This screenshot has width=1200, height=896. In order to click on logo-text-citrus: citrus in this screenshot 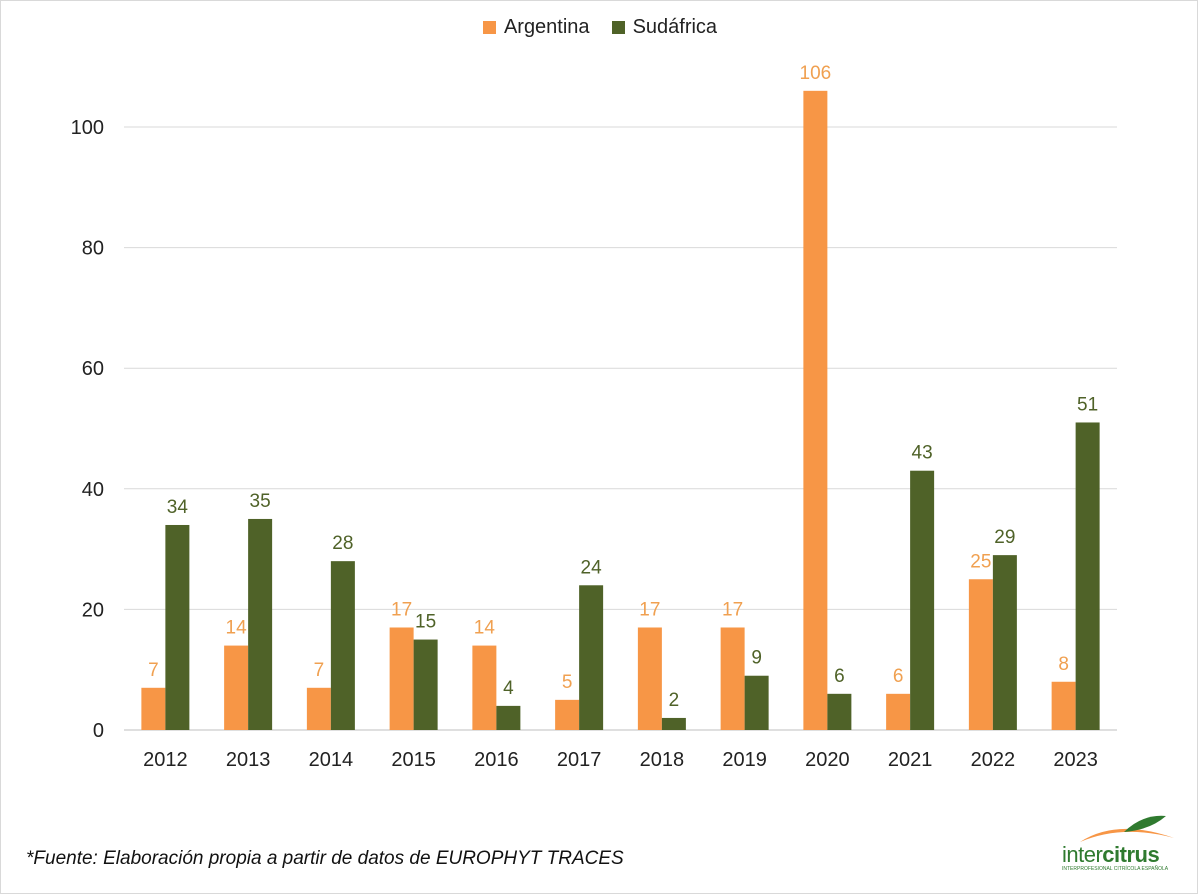, I will do `click(1131, 854)`.